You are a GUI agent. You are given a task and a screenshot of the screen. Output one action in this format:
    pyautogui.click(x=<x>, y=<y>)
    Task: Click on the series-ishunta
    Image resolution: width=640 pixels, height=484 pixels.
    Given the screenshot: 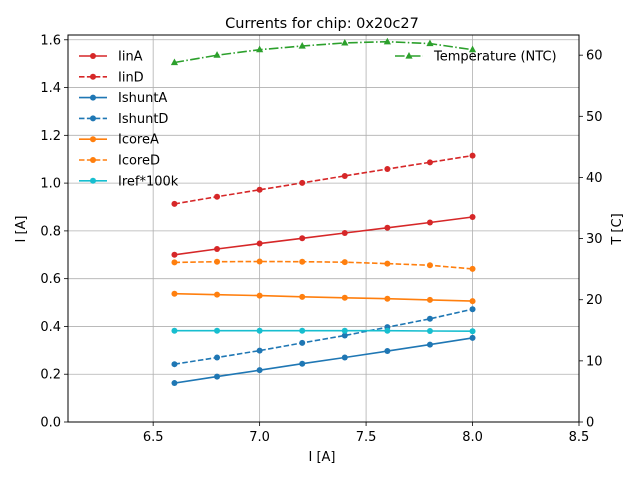 What is the action you would take?
    pyautogui.click(x=323, y=360)
    